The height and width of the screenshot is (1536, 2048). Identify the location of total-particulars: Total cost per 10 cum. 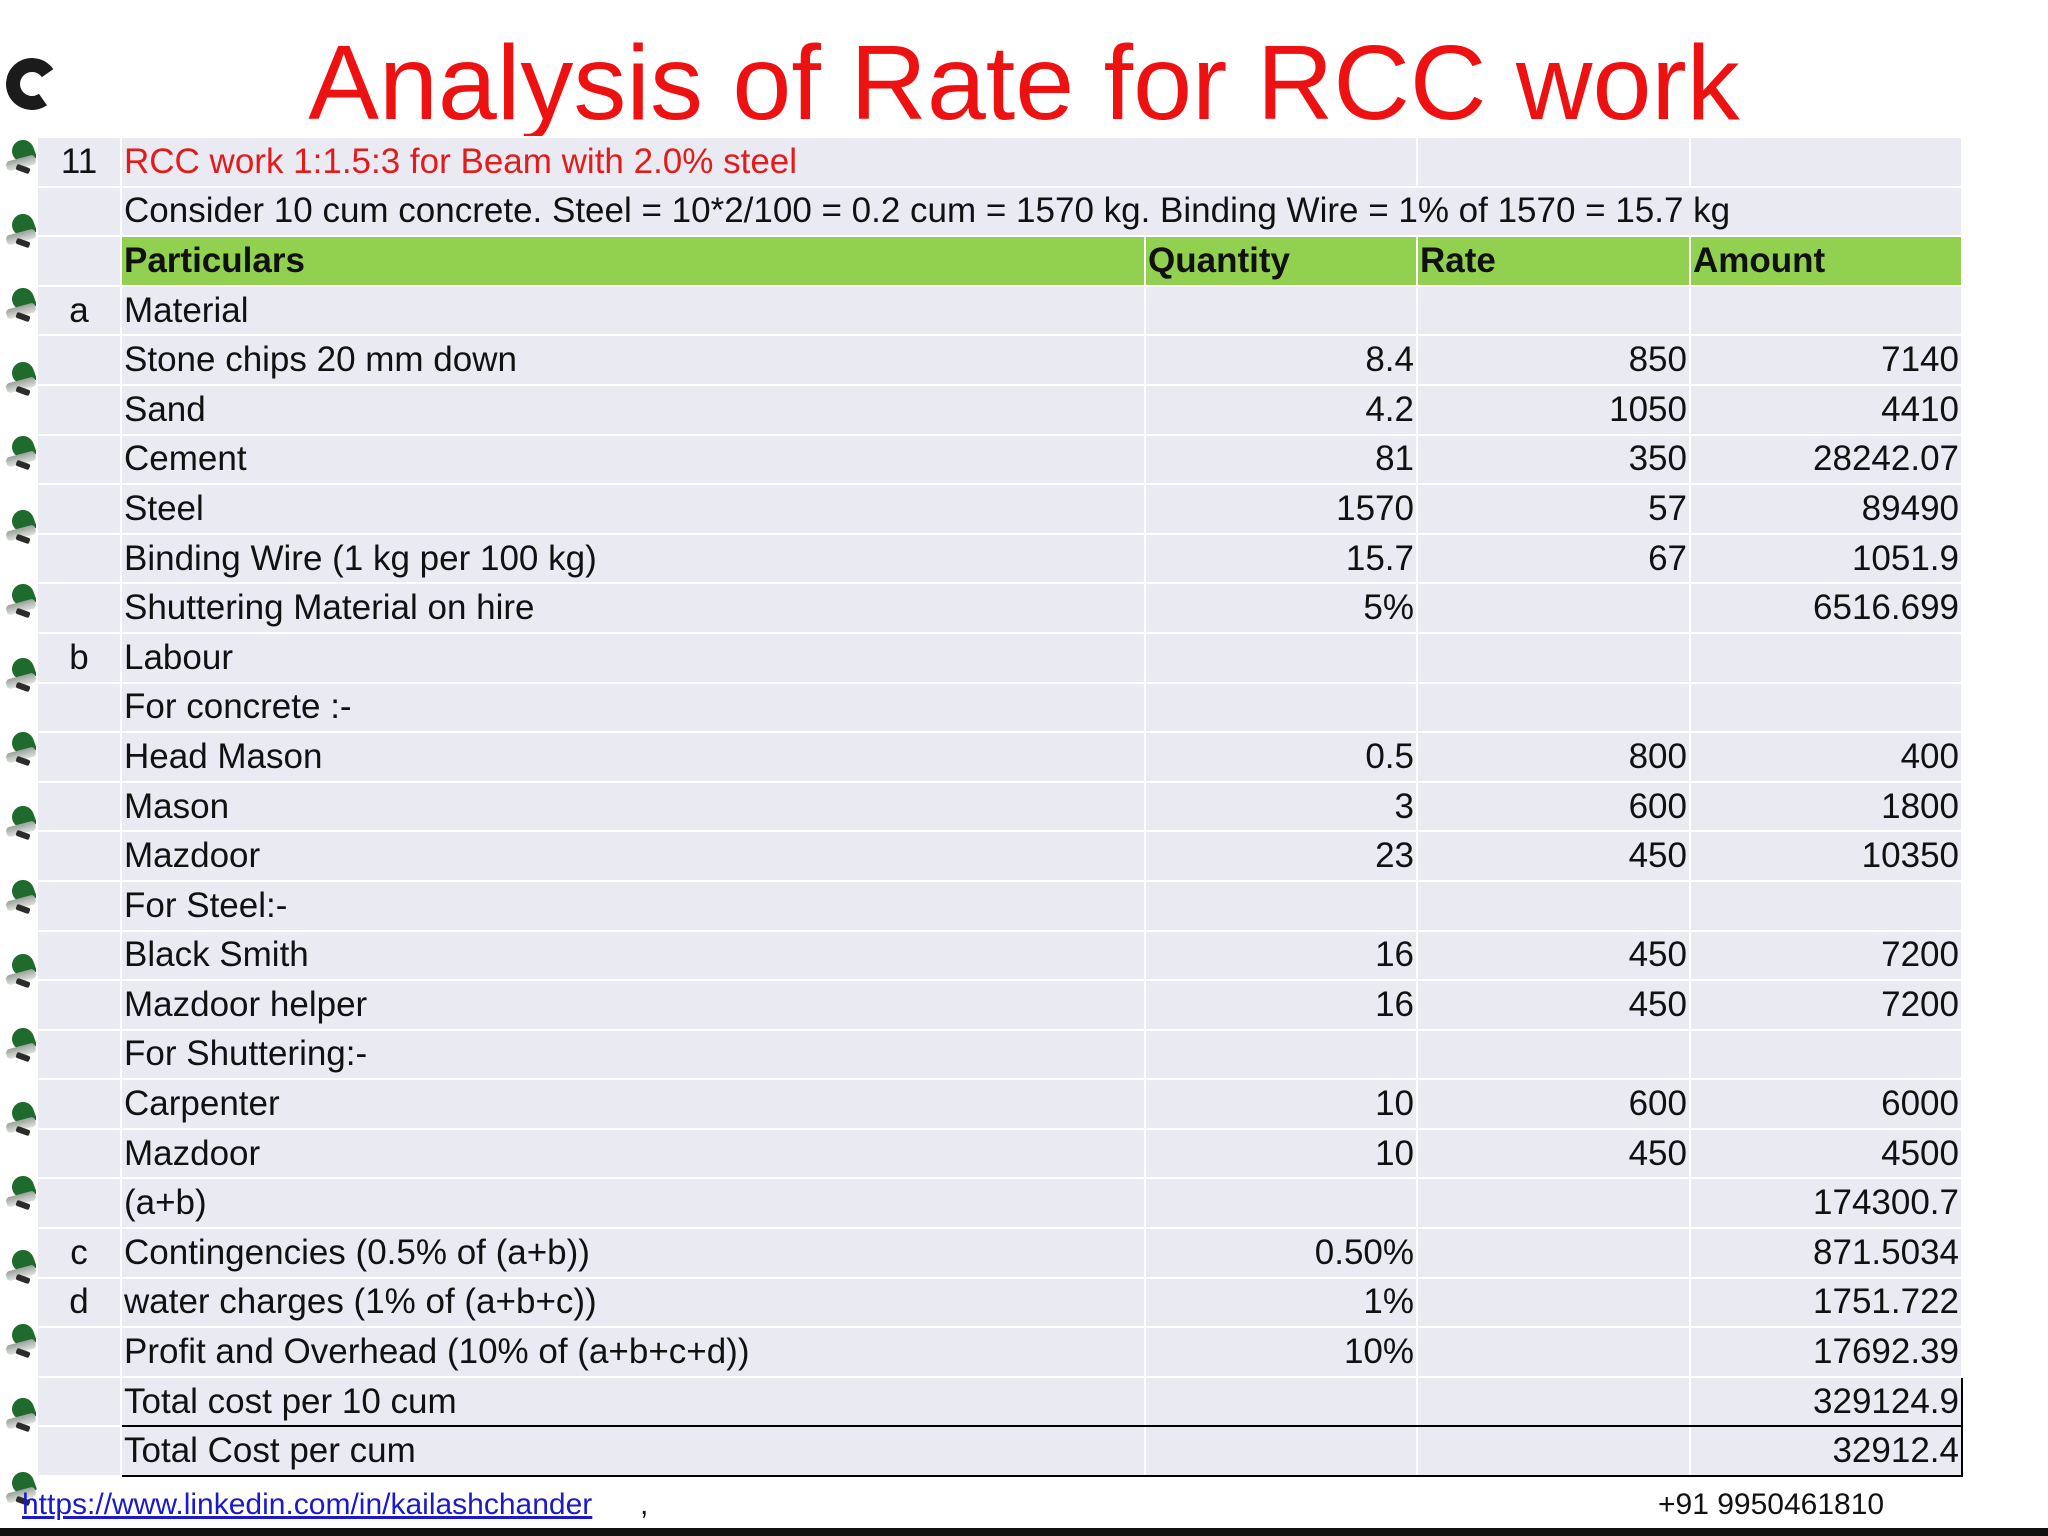
(633, 1401).